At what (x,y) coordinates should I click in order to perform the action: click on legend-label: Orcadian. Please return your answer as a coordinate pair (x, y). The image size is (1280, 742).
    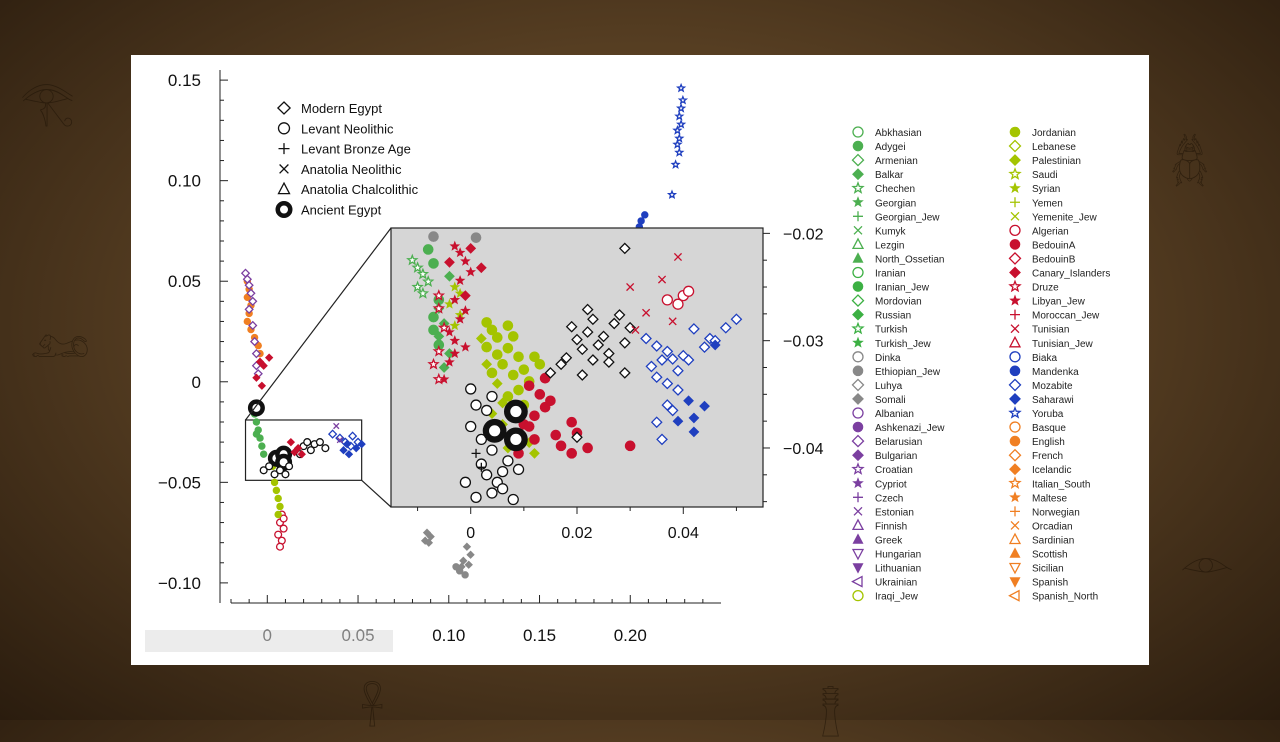
    Looking at the image, I should click on (1052, 526).